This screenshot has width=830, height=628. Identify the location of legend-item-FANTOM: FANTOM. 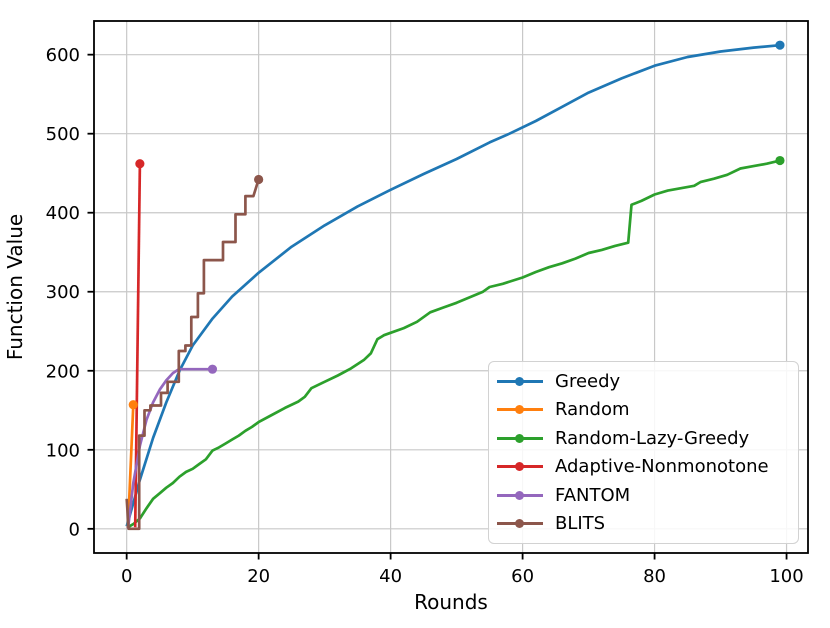
(643, 495).